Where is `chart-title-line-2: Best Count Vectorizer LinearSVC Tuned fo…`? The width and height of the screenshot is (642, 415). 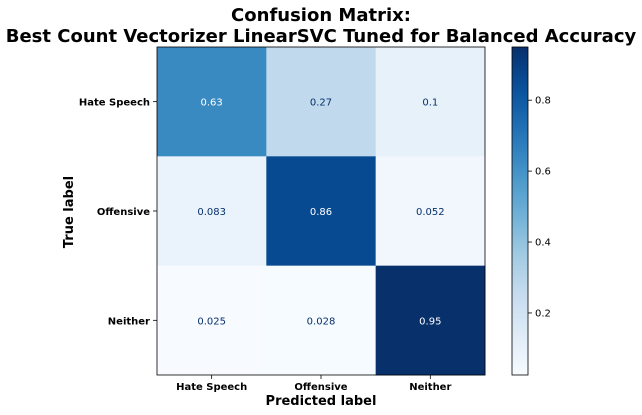
chart-title-line-2: Best Count Vectorizer LinearSVC Tuned fo… is located at coordinates (321, 36).